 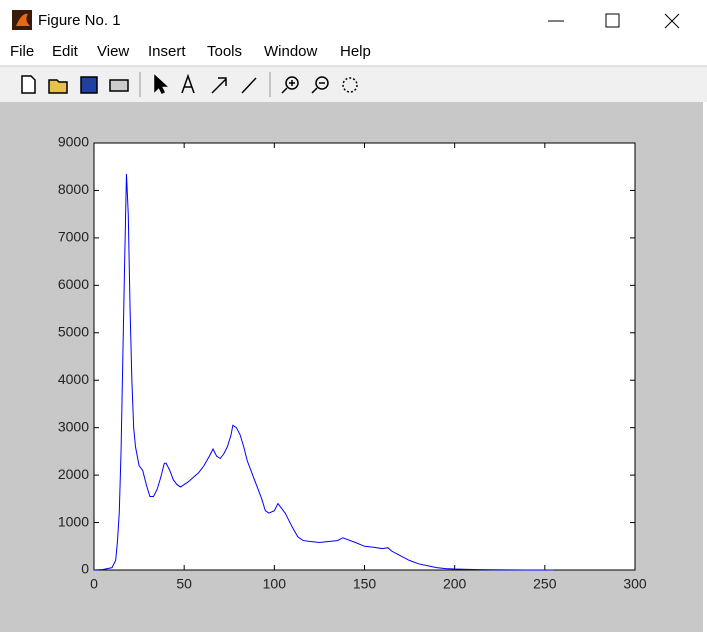 I want to click on zoom-out-icon, so click(x=322, y=83).